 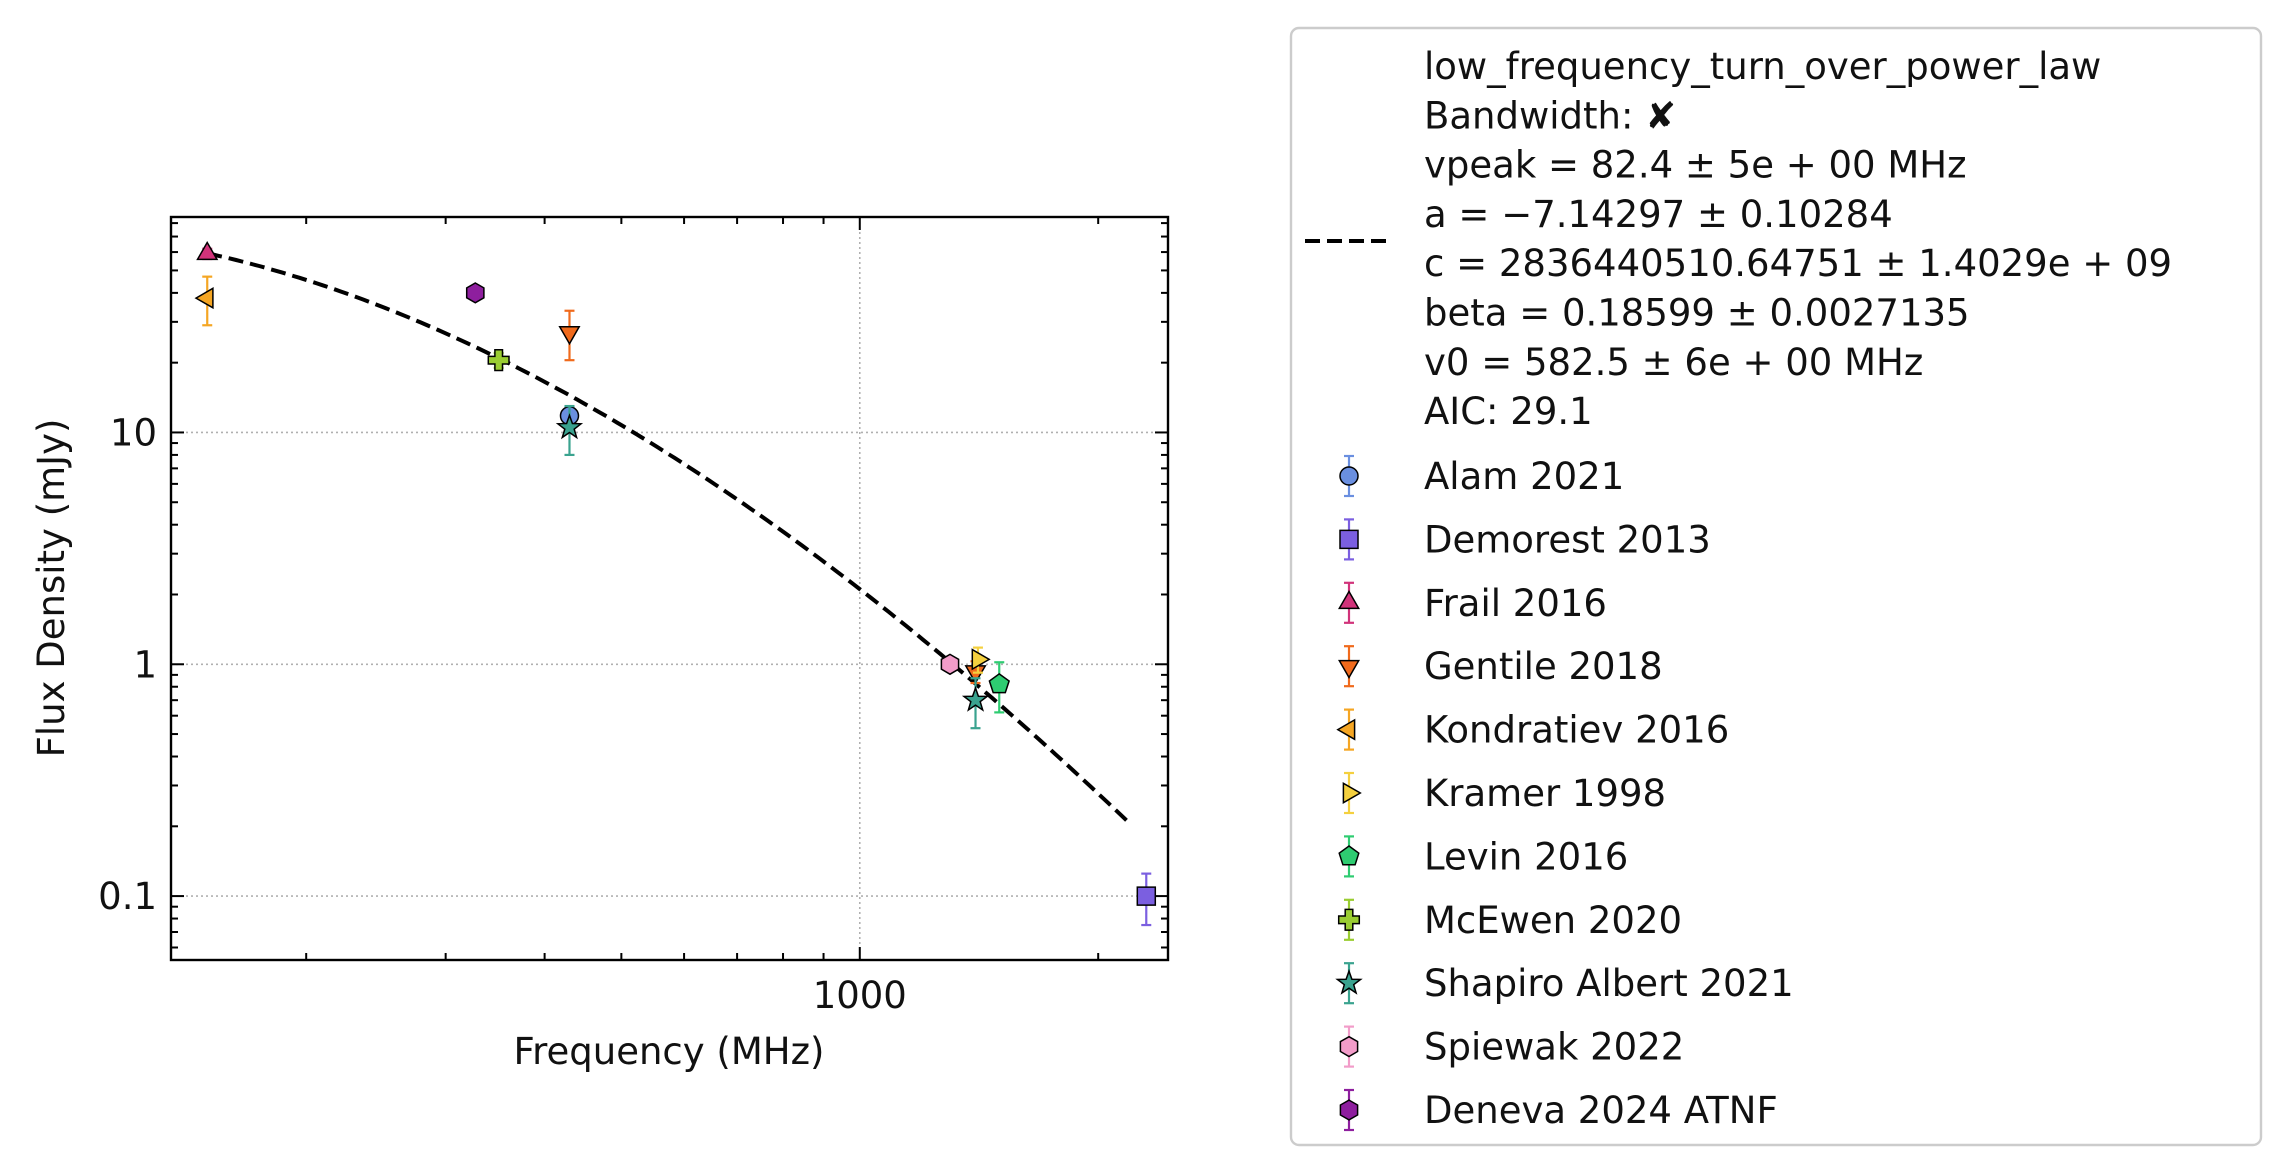 I want to click on legend-entry: Levin 2016, so click(x=1483, y=856).